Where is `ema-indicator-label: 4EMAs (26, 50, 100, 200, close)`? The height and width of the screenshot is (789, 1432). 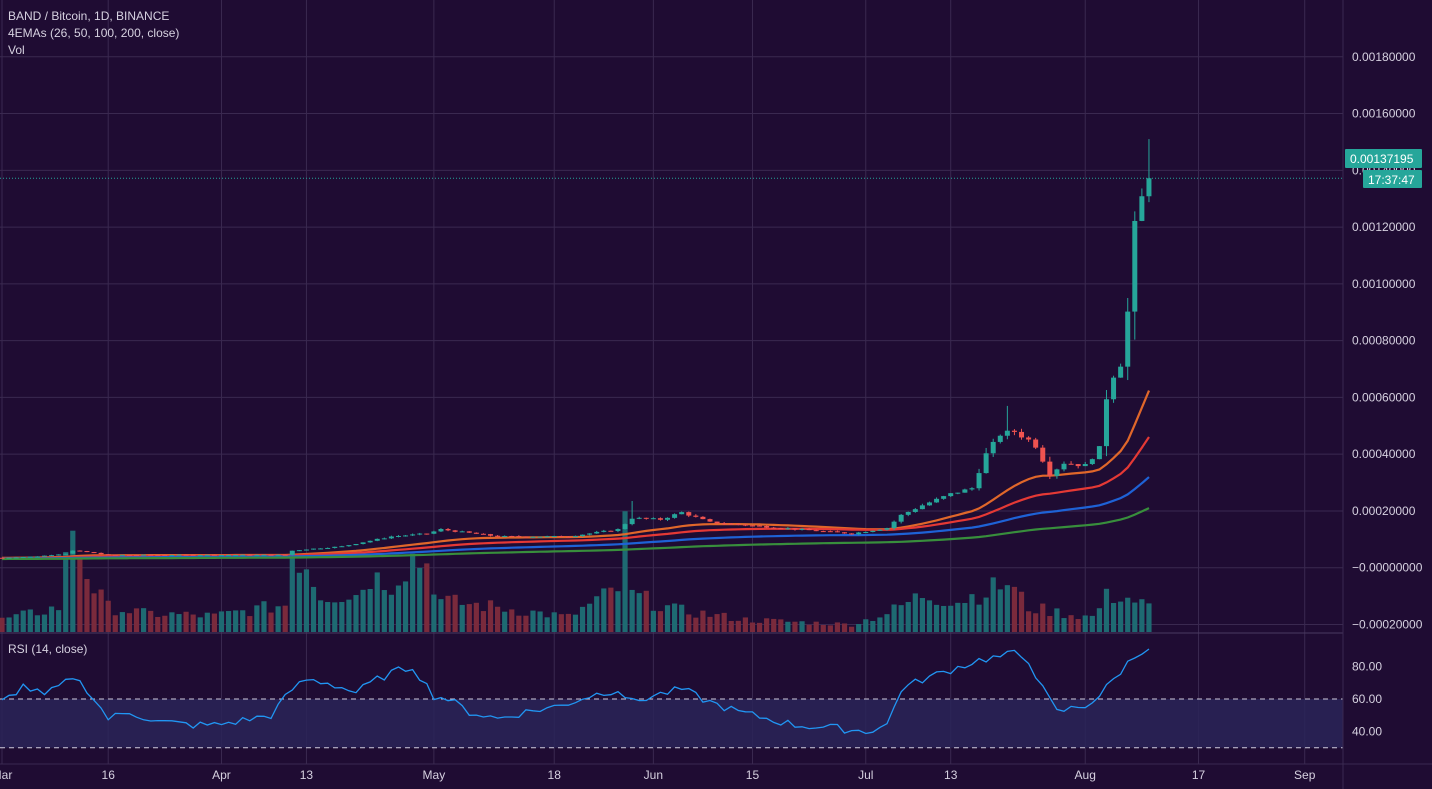
ema-indicator-label: 4EMAs (26, 50, 100, 200, close) is located at coordinates (93, 33).